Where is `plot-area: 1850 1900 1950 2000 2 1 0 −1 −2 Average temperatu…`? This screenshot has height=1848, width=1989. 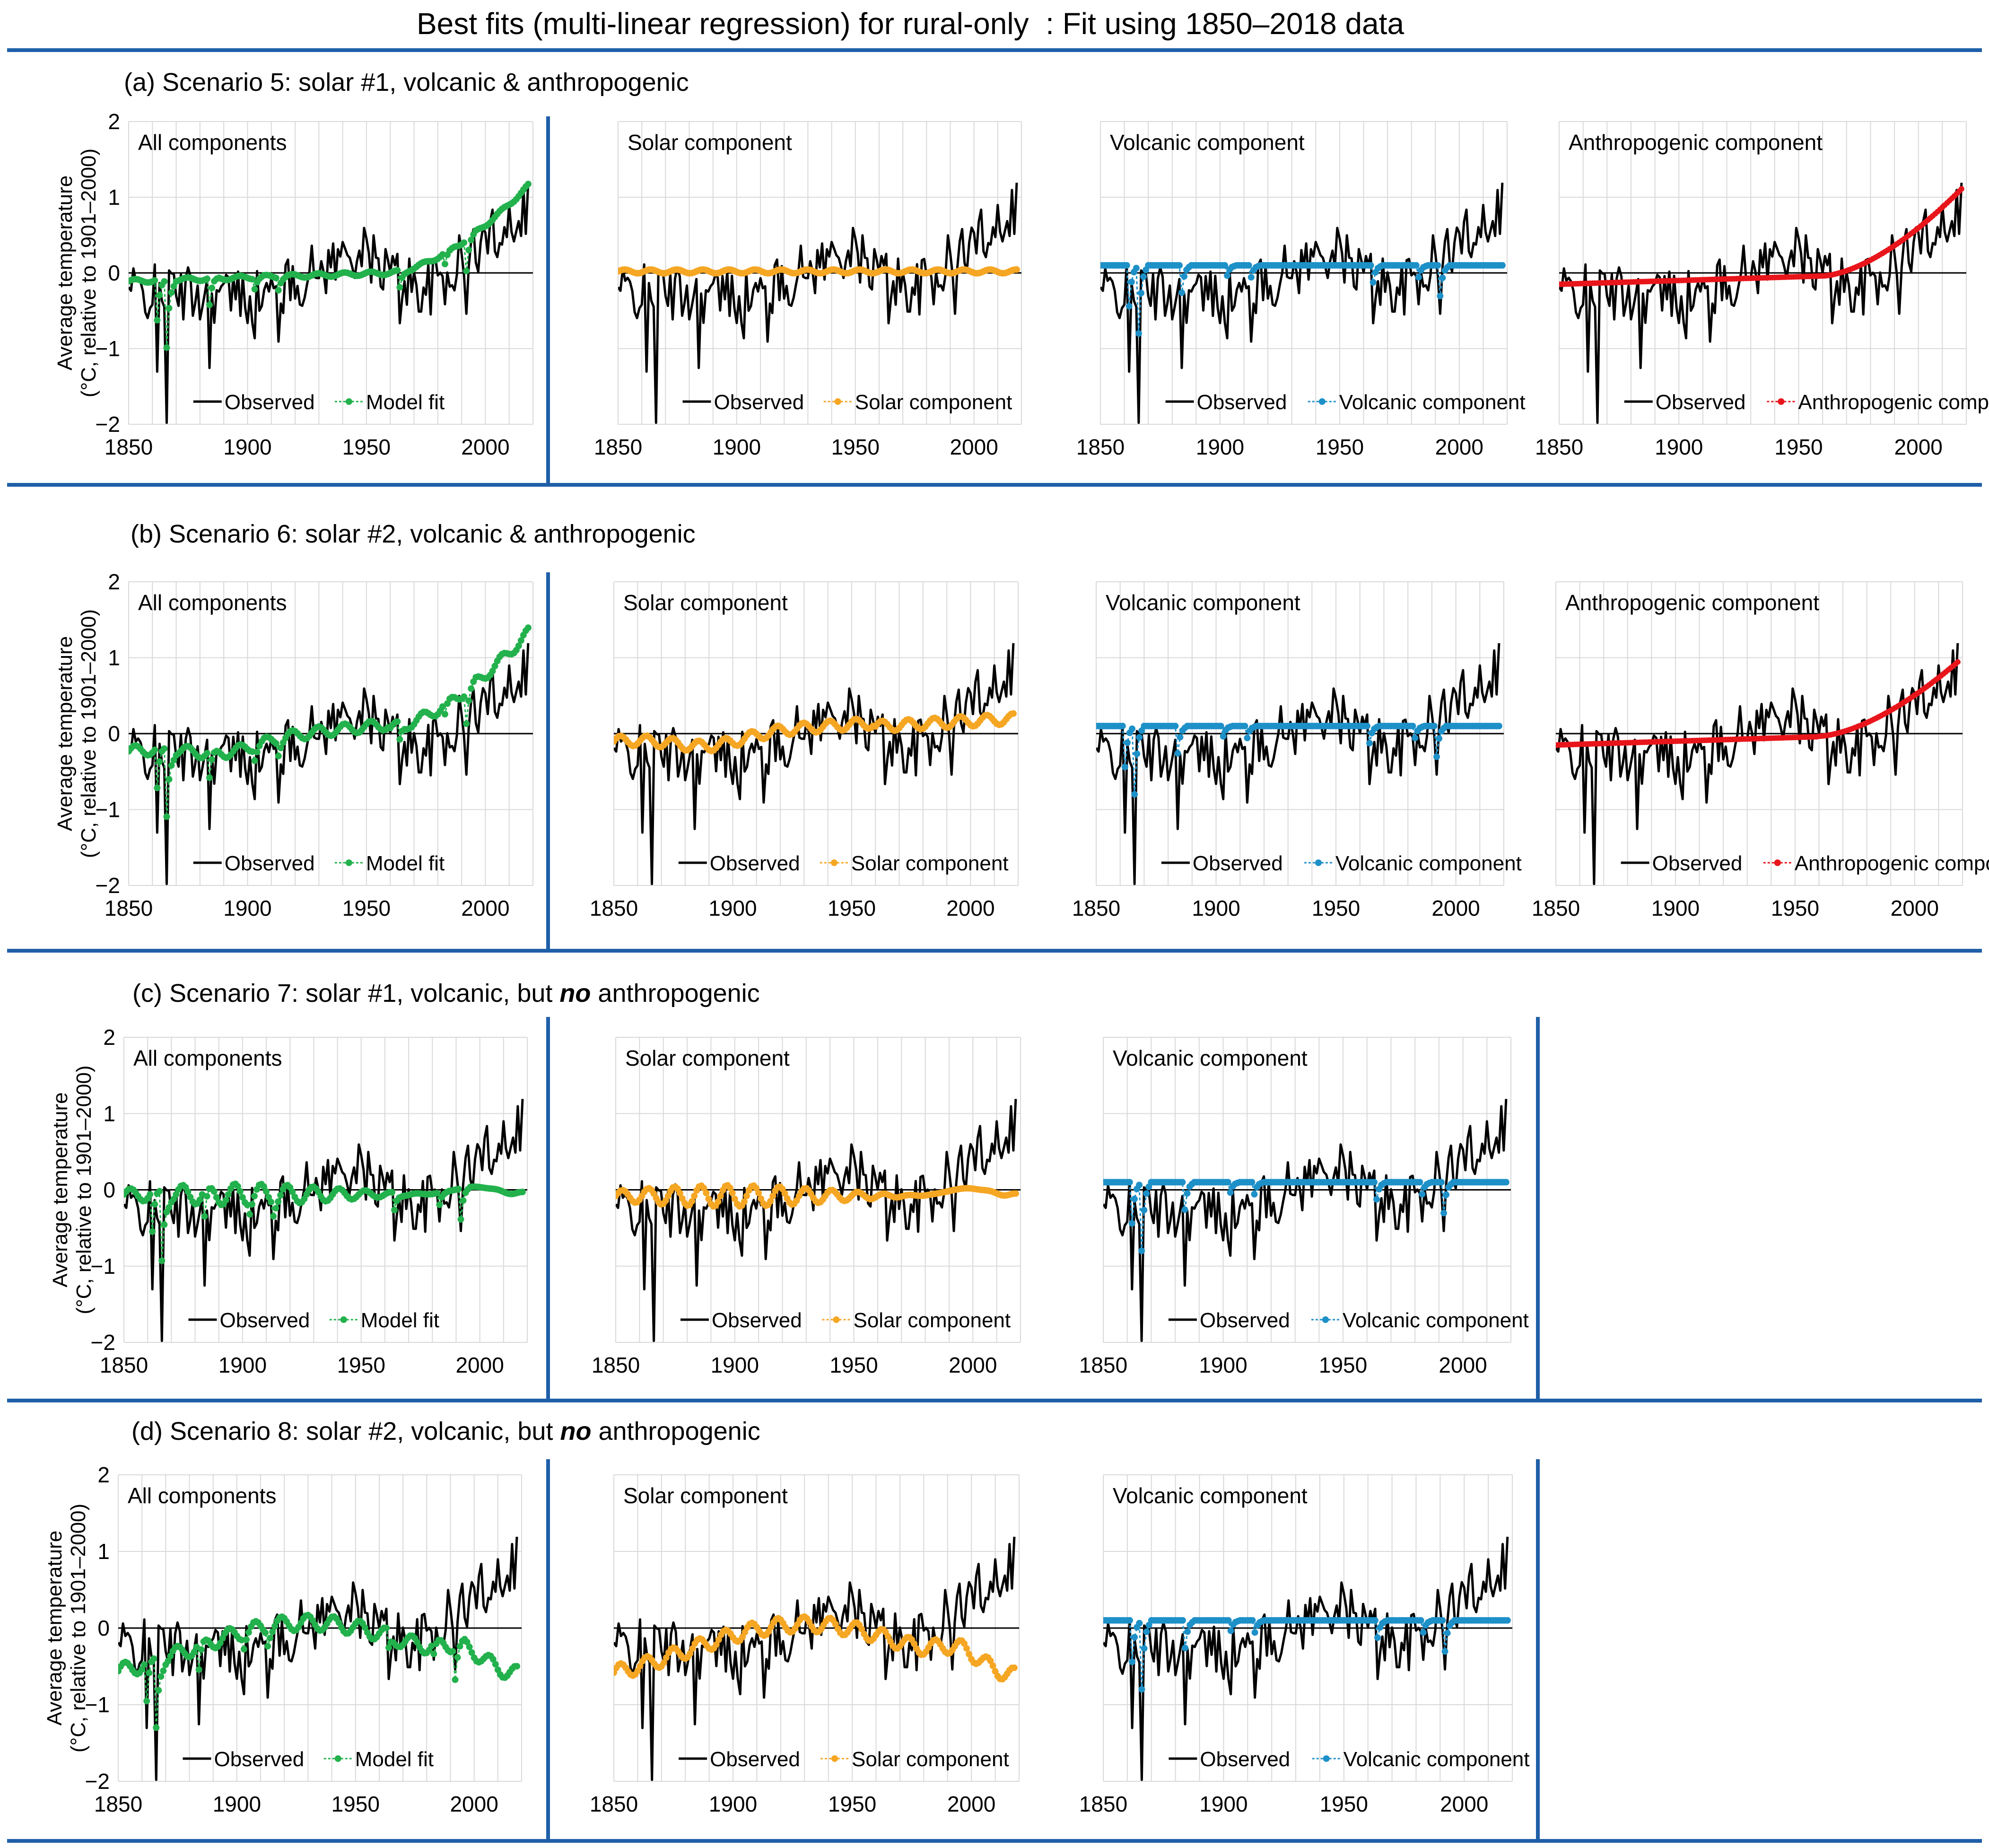
plot-area: 1850 1900 1950 2000 2 1 0 −1 −2 Average temperatu… is located at coordinates (283, 1640).